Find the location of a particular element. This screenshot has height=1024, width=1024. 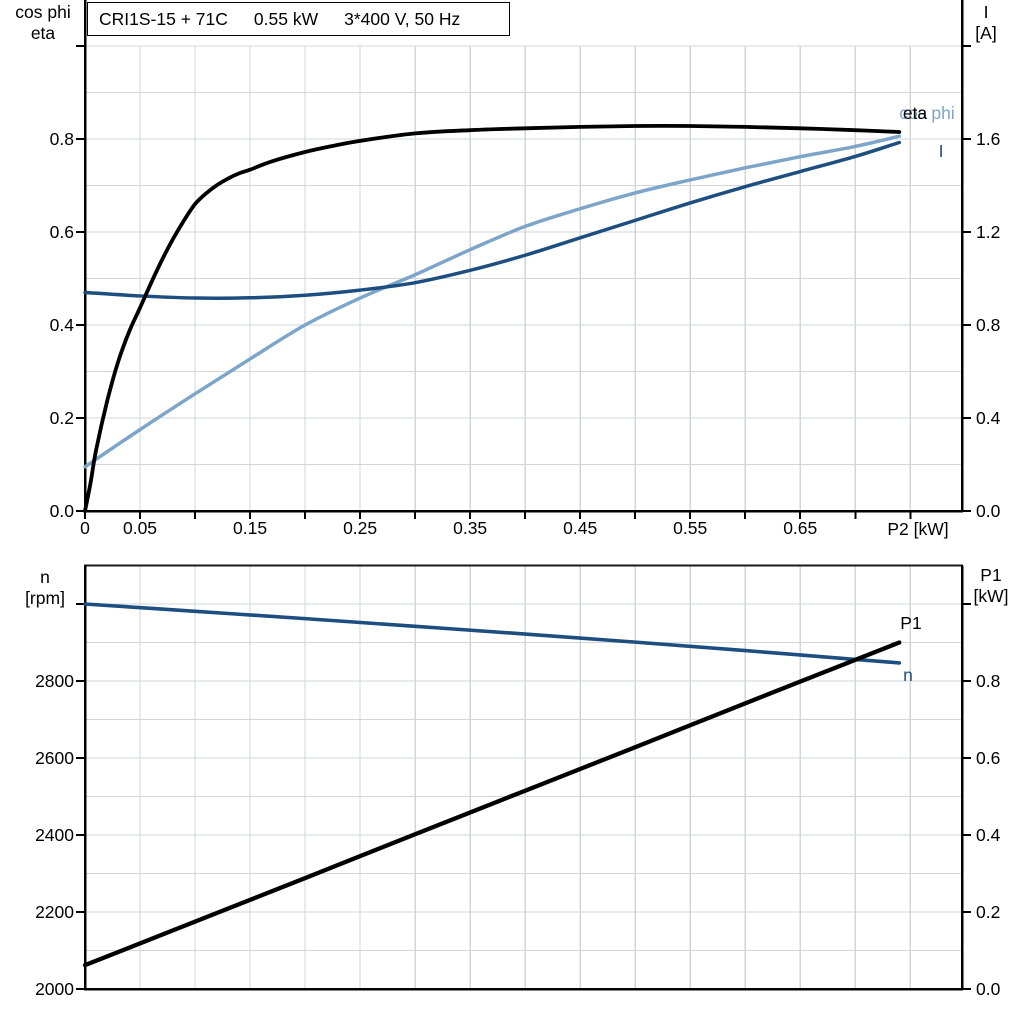

bottom-right-axis-title: P1 [kW] is located at coordinates (991, 586).